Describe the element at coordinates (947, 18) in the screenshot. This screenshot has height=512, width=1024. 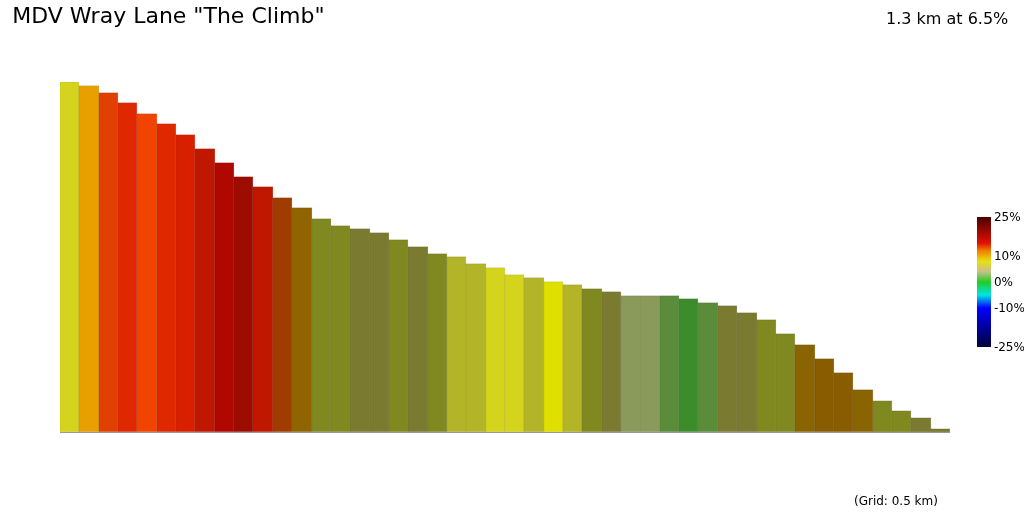
I see `text: 1.3 km at 6.5%` at that location.